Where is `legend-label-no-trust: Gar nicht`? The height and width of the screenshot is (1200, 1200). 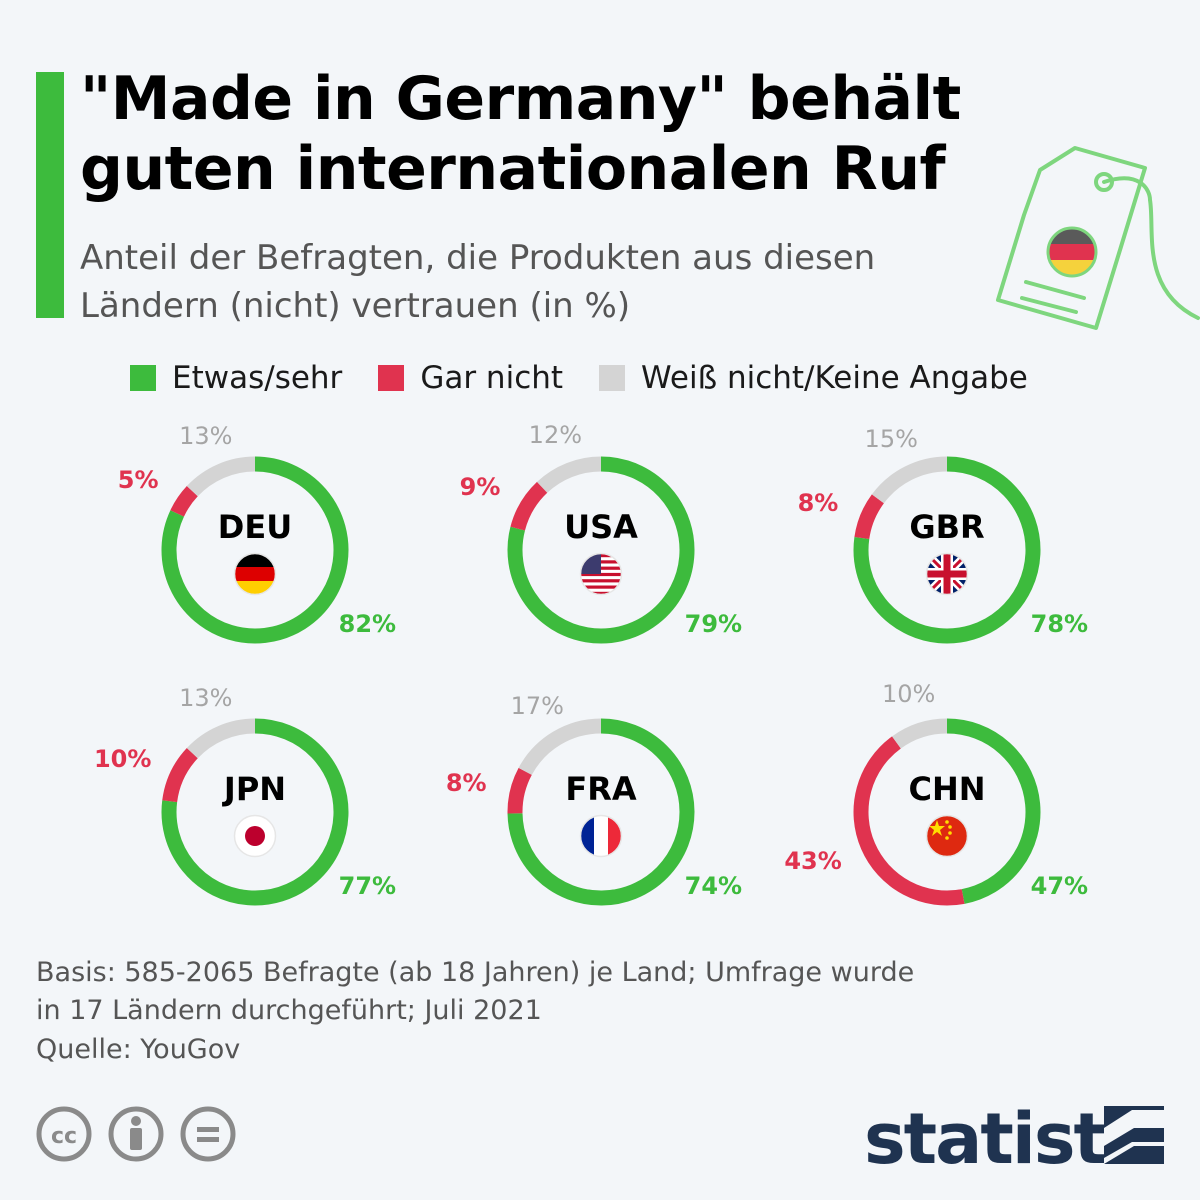 legend-label-no-trust: Gar nicht is located at coordinates (492, 378).